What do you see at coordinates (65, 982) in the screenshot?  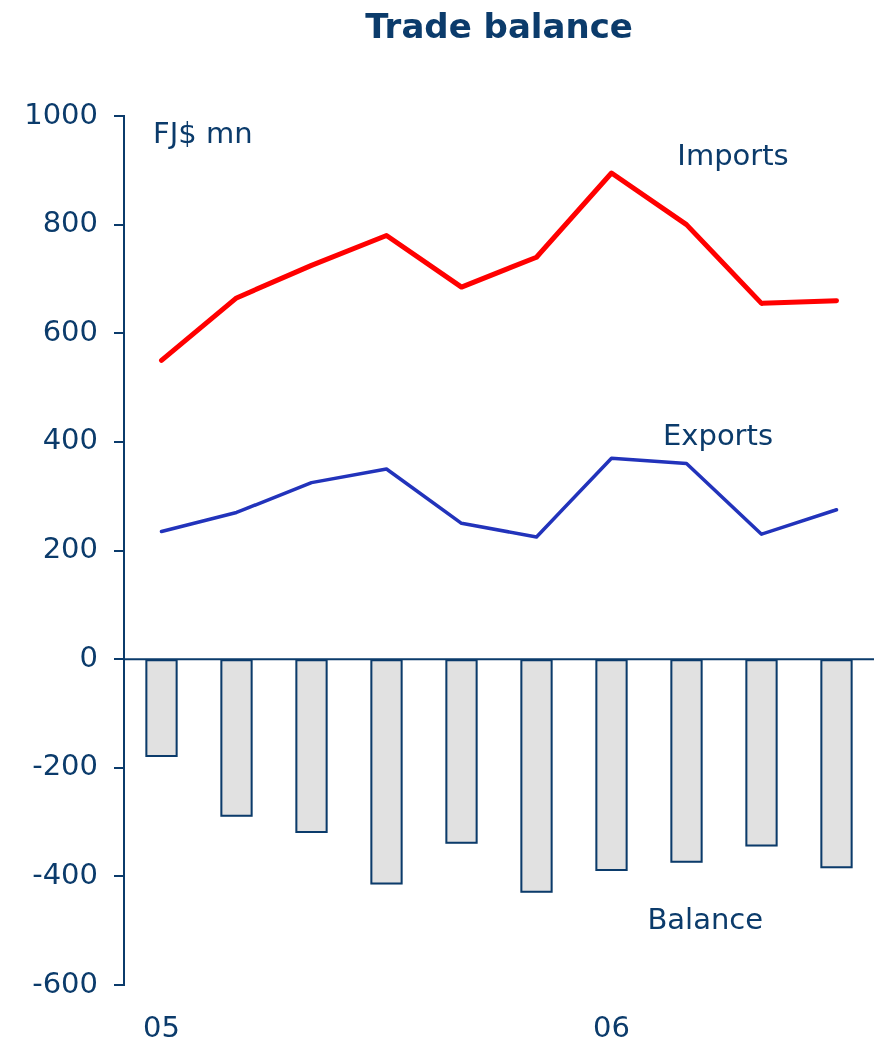 I see `y-tick-label: -600` at bounding box center [65, 982].